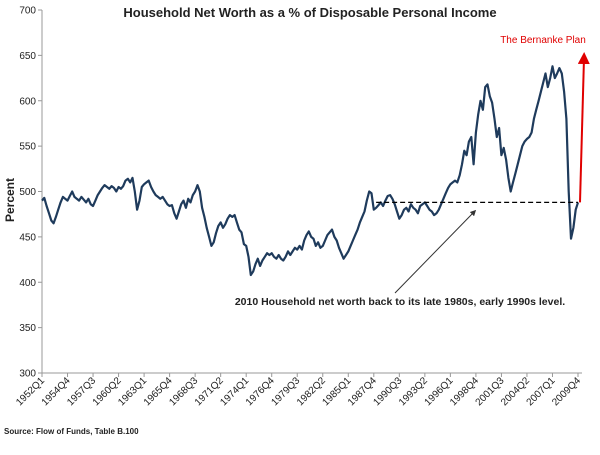 This screenshot has height=455, width=600. Describe the element at coordinates (435, 251) in the screenshot. I see `annotation-arrow` at that location.